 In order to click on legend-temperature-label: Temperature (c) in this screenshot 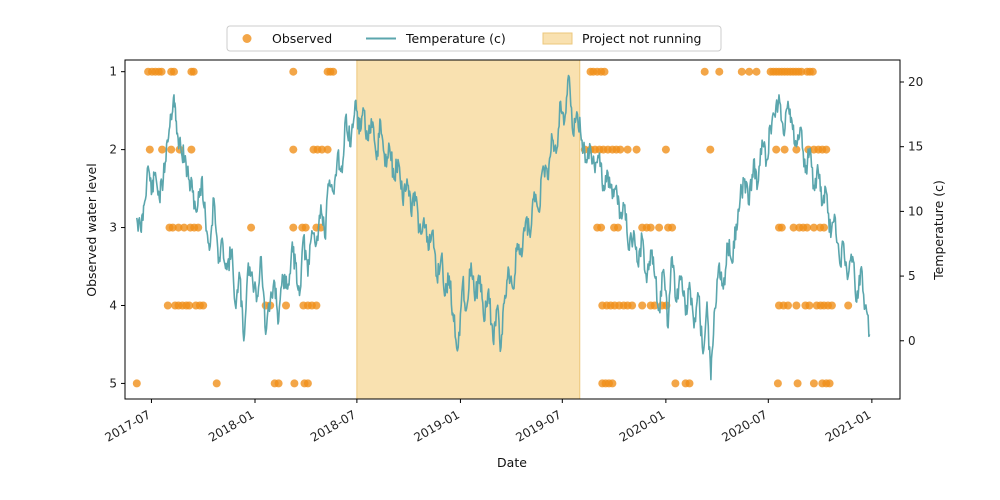, I will do `click(455, 38)`.